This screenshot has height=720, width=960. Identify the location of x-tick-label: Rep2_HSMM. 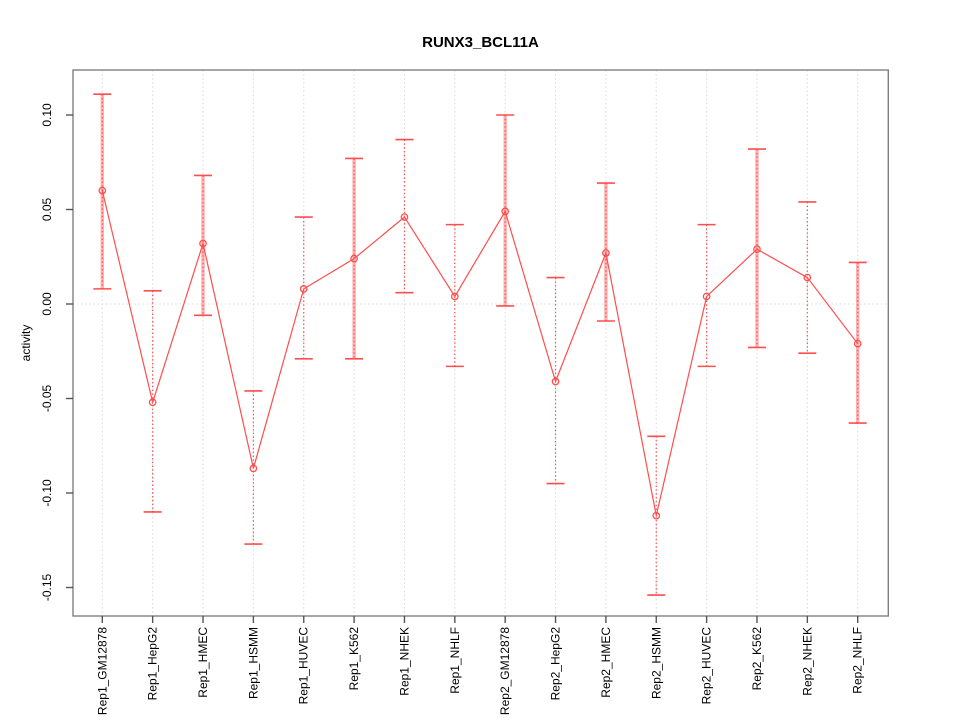
(656, 663).